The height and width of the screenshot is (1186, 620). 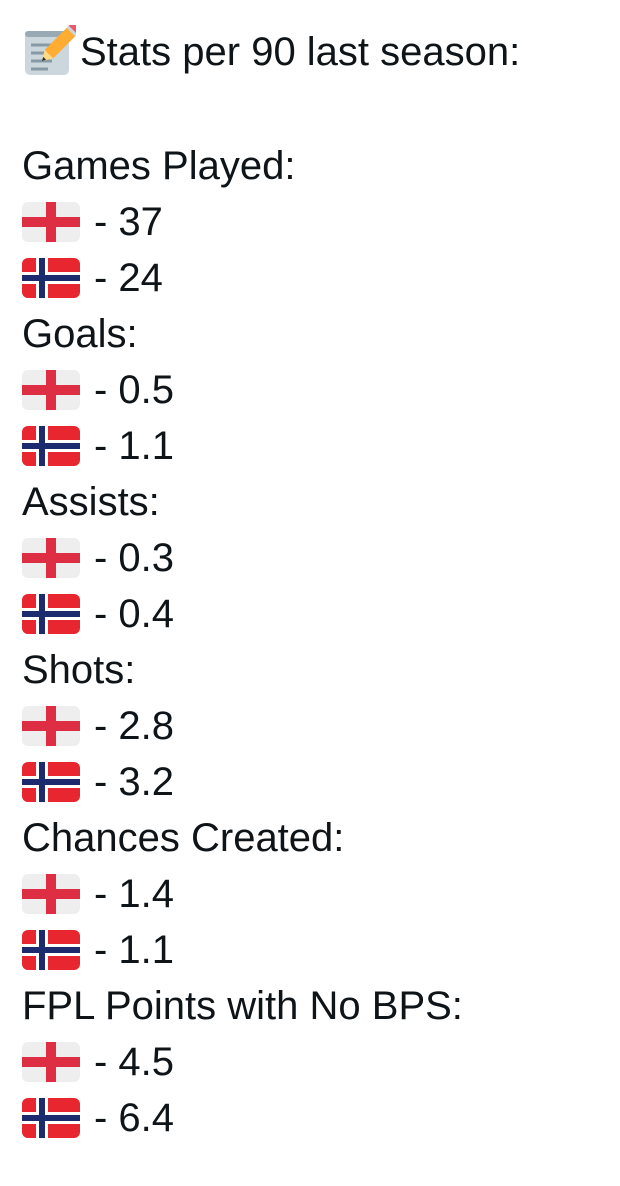 I want to click on england-row: - 4.5, so click(x=321, y=1062).